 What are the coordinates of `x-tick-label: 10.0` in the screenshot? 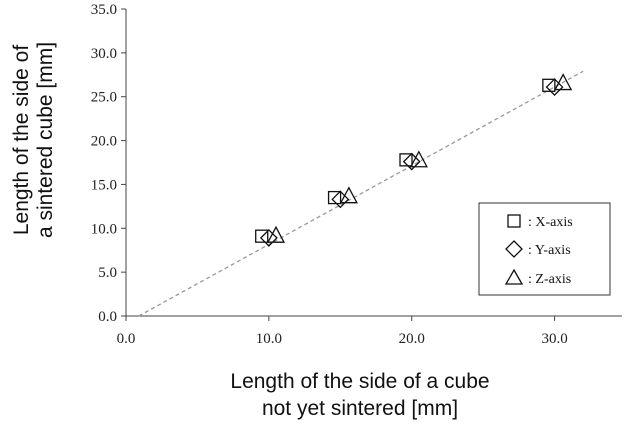 It's located at (269, 339).